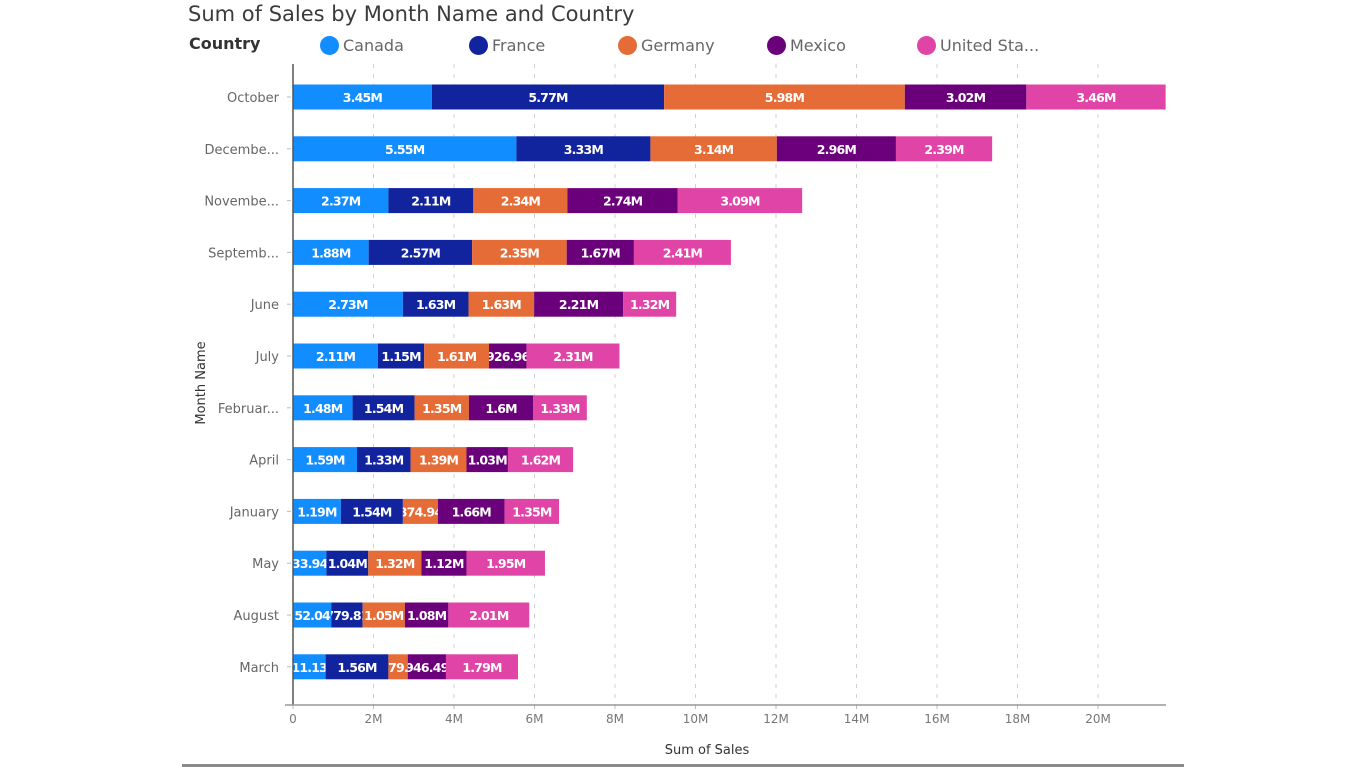 The height and width of the screenshot is (768, 1366). What do you see at coordinates (1098, 719) in the screenshot?
I see `x-tick-label: 20M` at bounding box center [1098, 719].